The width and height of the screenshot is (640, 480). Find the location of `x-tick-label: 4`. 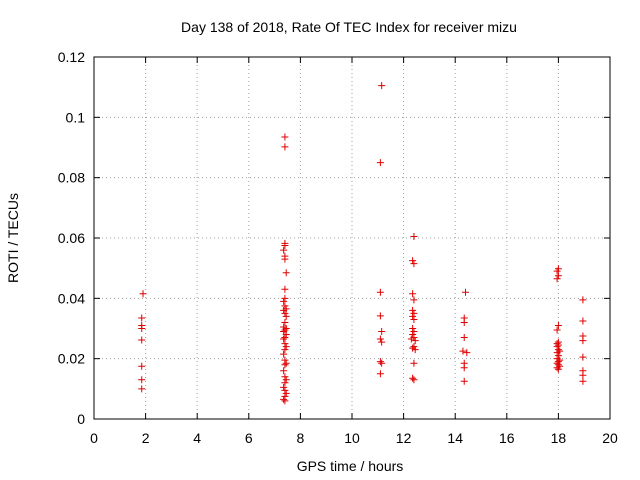

x-tick-label: 4 is located at coordinates (197, 438).